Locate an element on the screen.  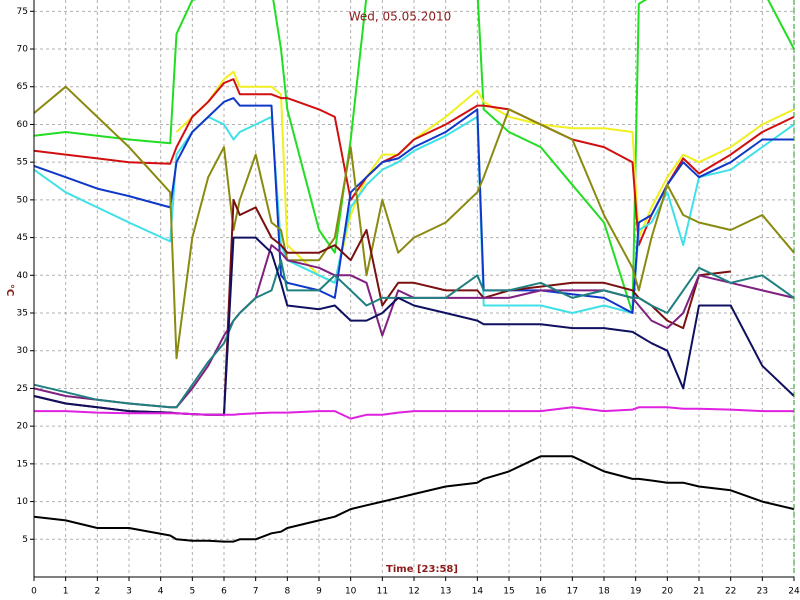
y-axis-label: °C is located at coordinates (9, 290).